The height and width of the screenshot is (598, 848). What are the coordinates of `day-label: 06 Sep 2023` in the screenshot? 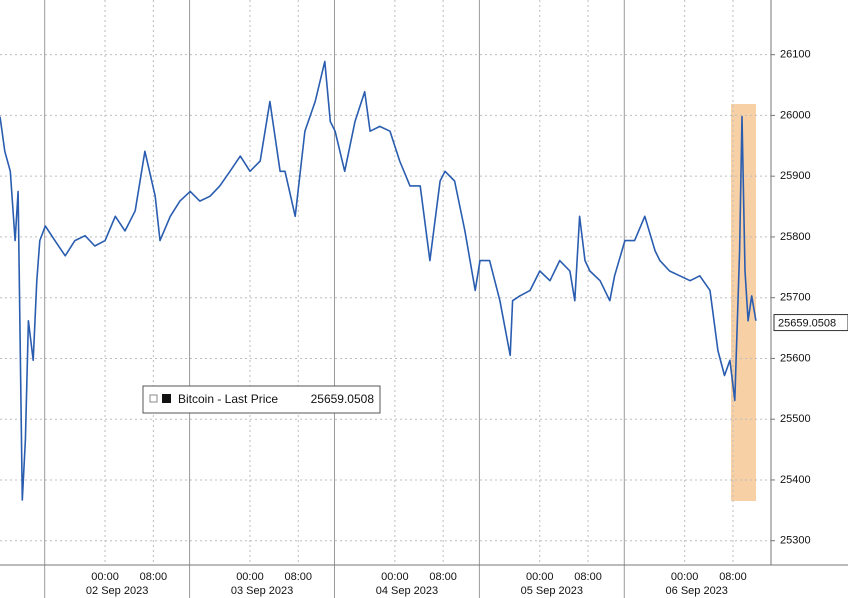 It's located at (697, 591).